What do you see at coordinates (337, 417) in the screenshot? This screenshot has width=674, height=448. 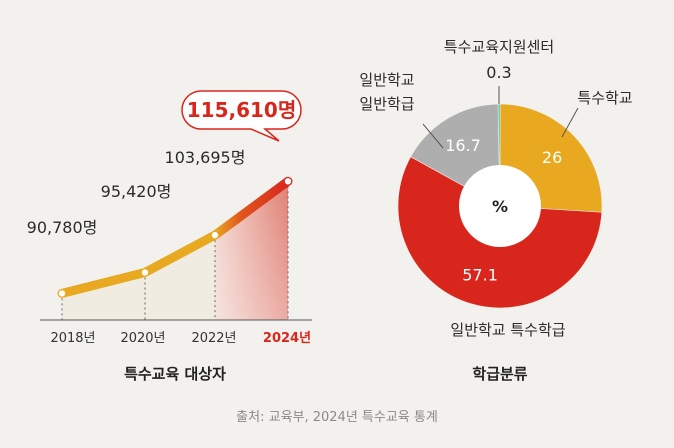 I see `source-footnote: 출처: 교육부, 2024년 특수교육 통계` at bounding box center [337, 417].